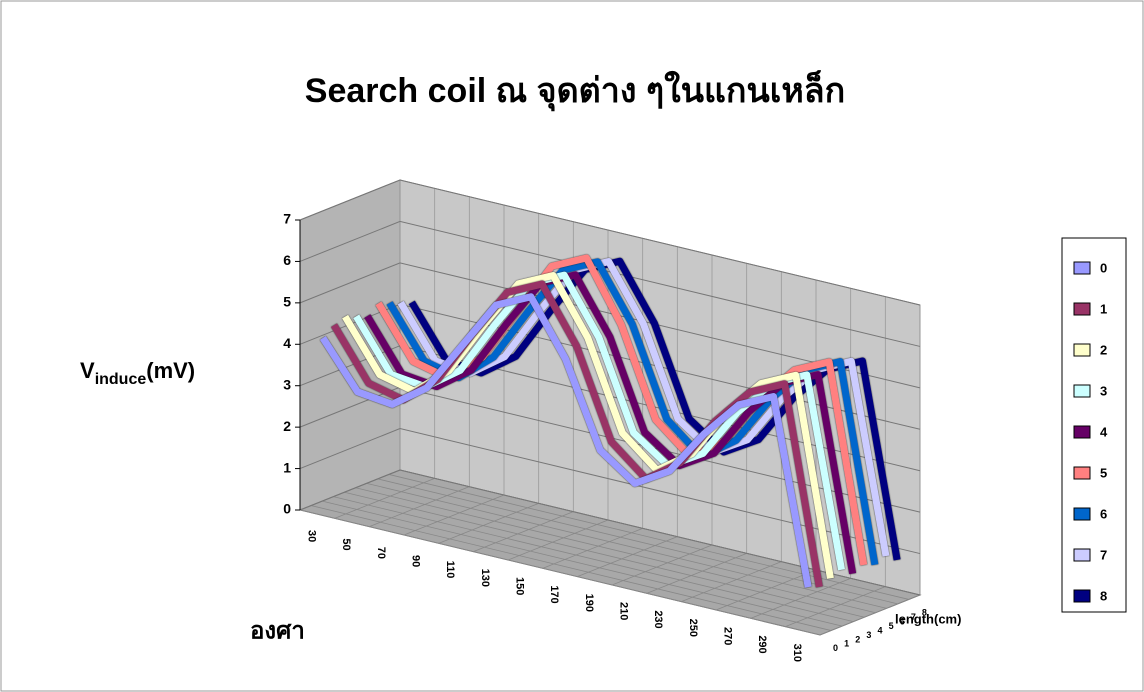 The width and height of the screenshot is (1144, 692). Describe the element at coordinates (1103, 349) in the screenshot. I see `legend-label: 2` at that location.